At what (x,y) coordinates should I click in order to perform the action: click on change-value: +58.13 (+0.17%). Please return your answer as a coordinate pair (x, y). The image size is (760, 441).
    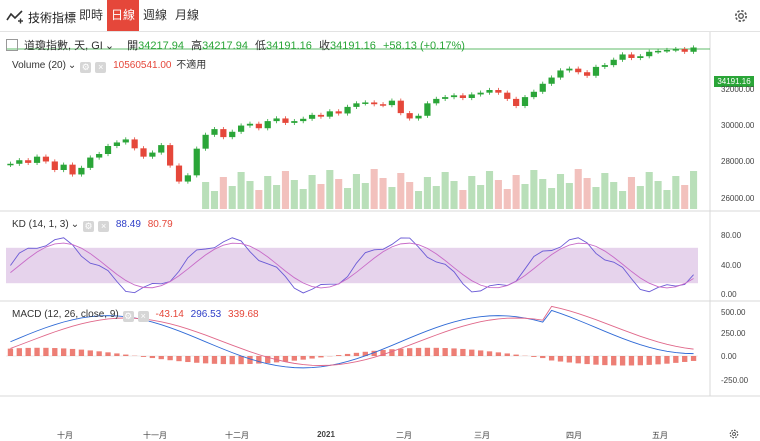
    Looking at the image, I should click on (424, 46).